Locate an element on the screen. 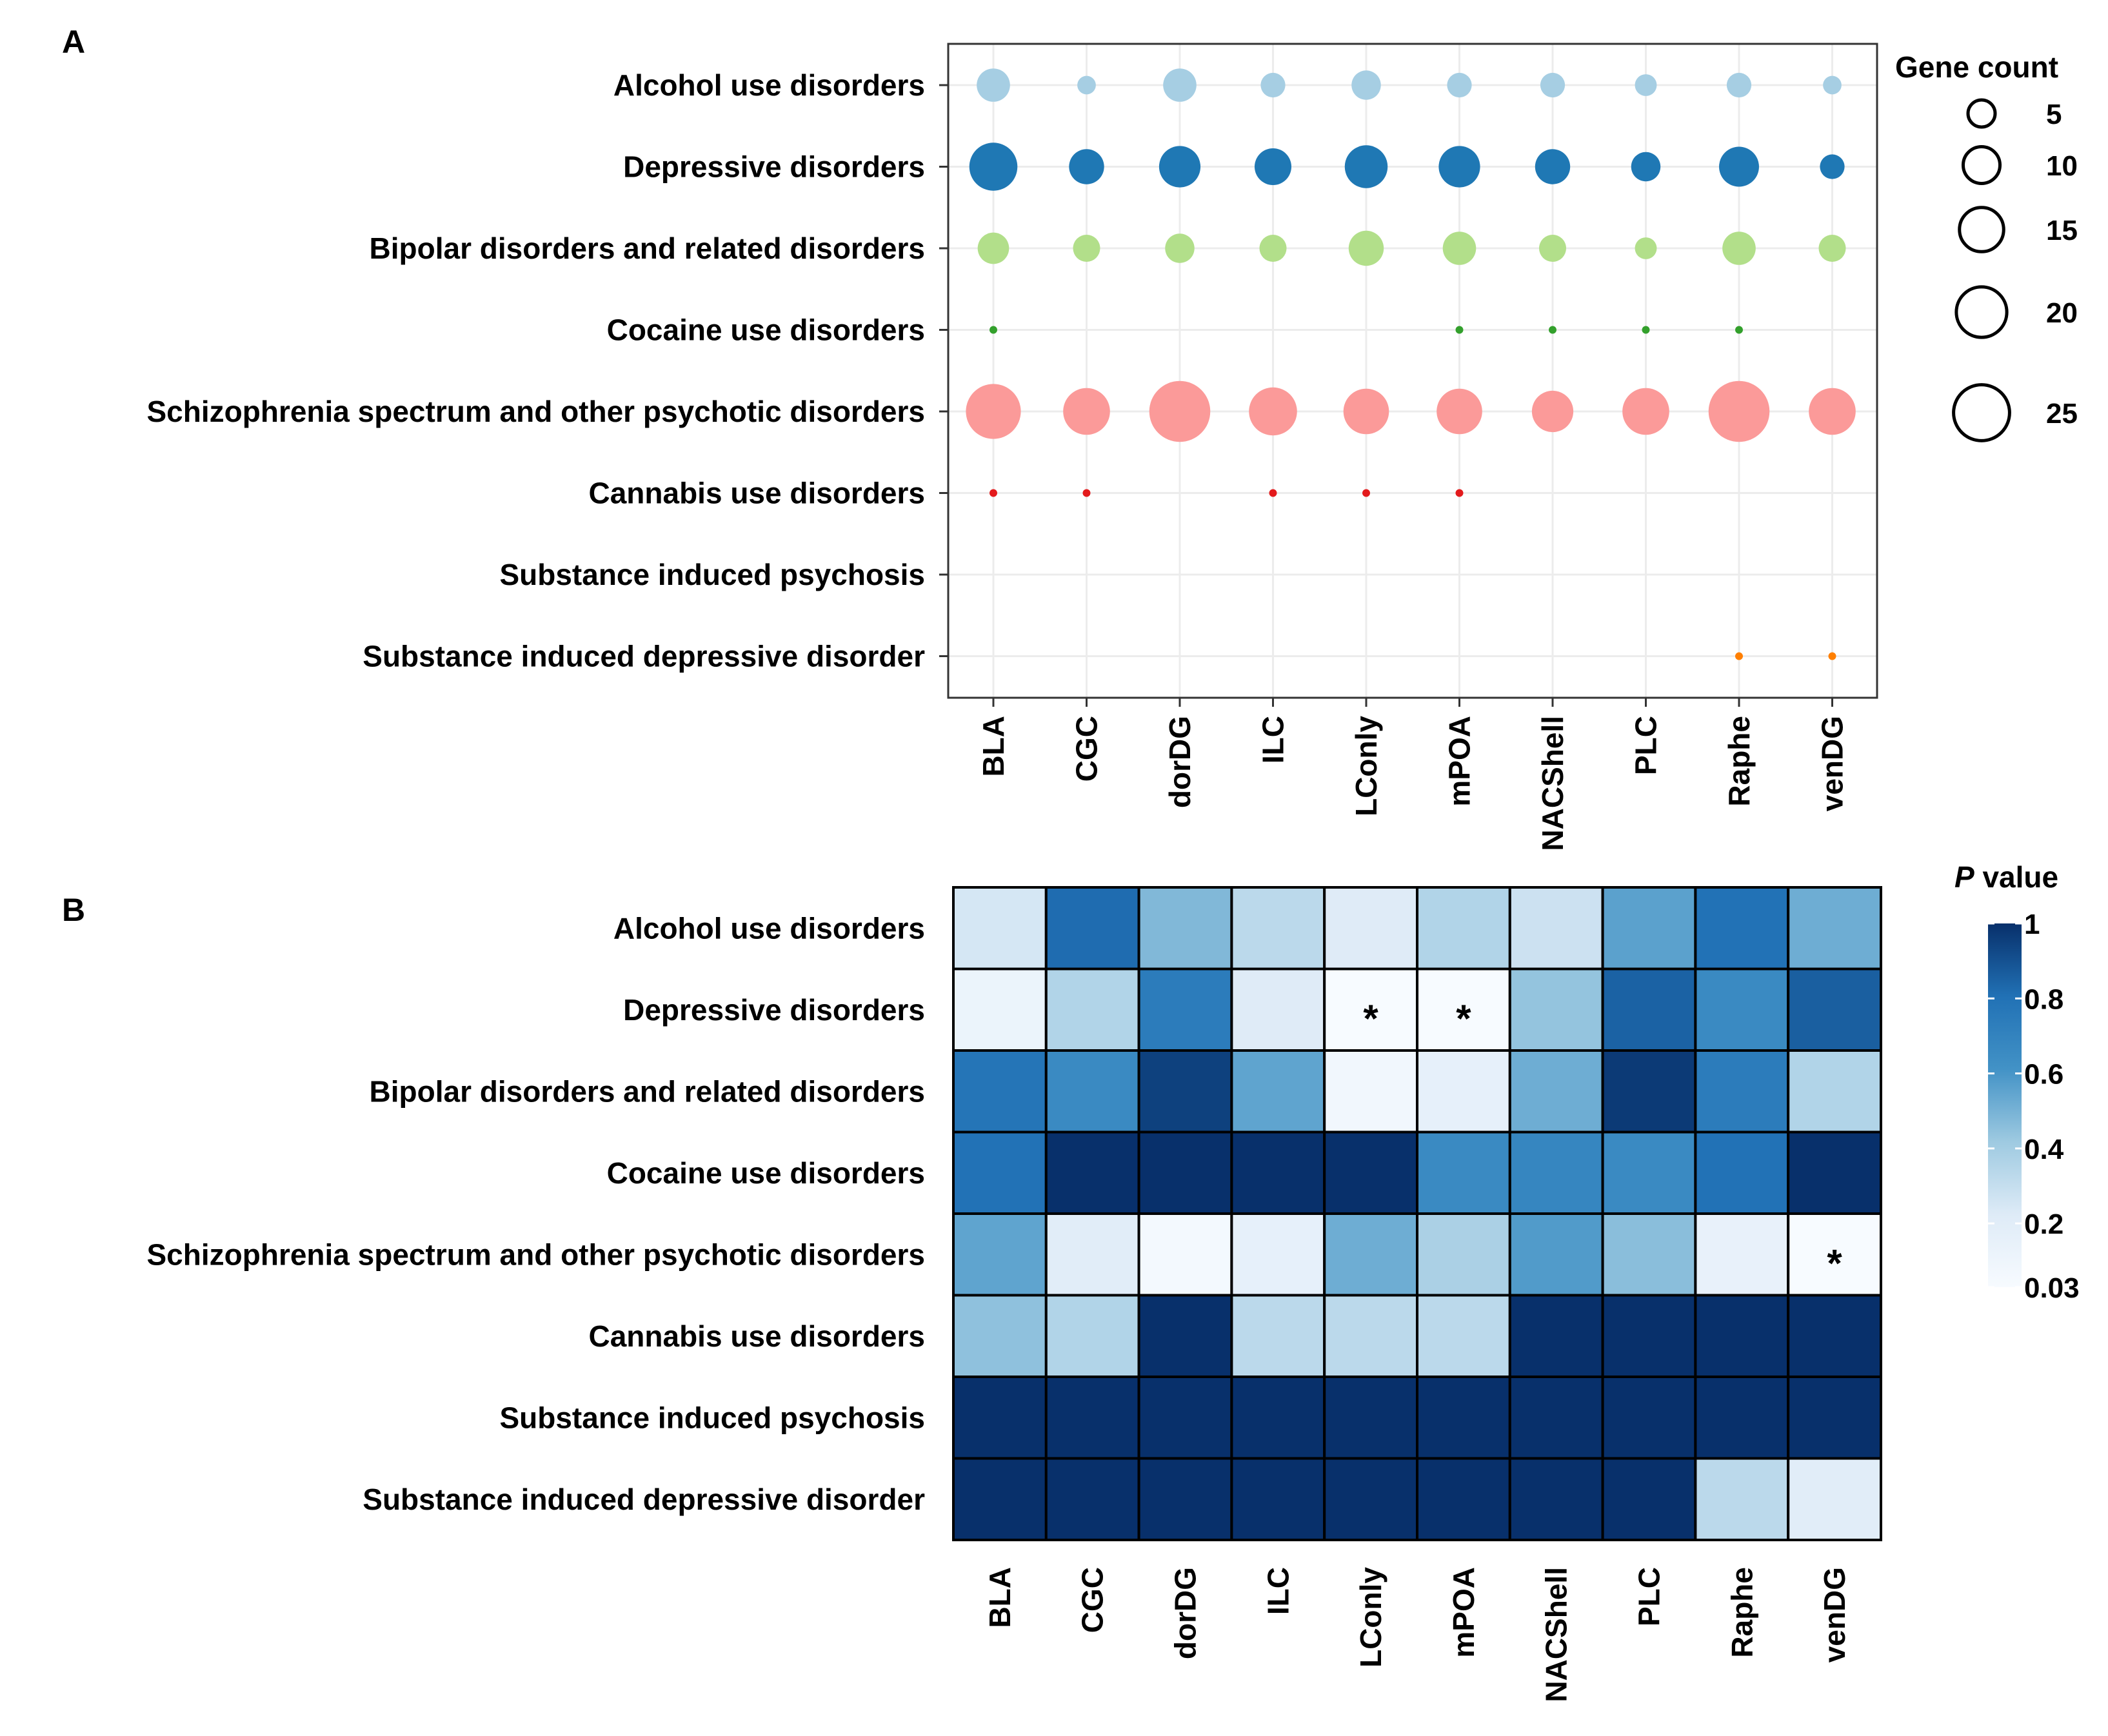 This screenshot has width=2108, height=1736. cell-alcohol-use-disorders-nacshell is located at coordinates (1556, 928).